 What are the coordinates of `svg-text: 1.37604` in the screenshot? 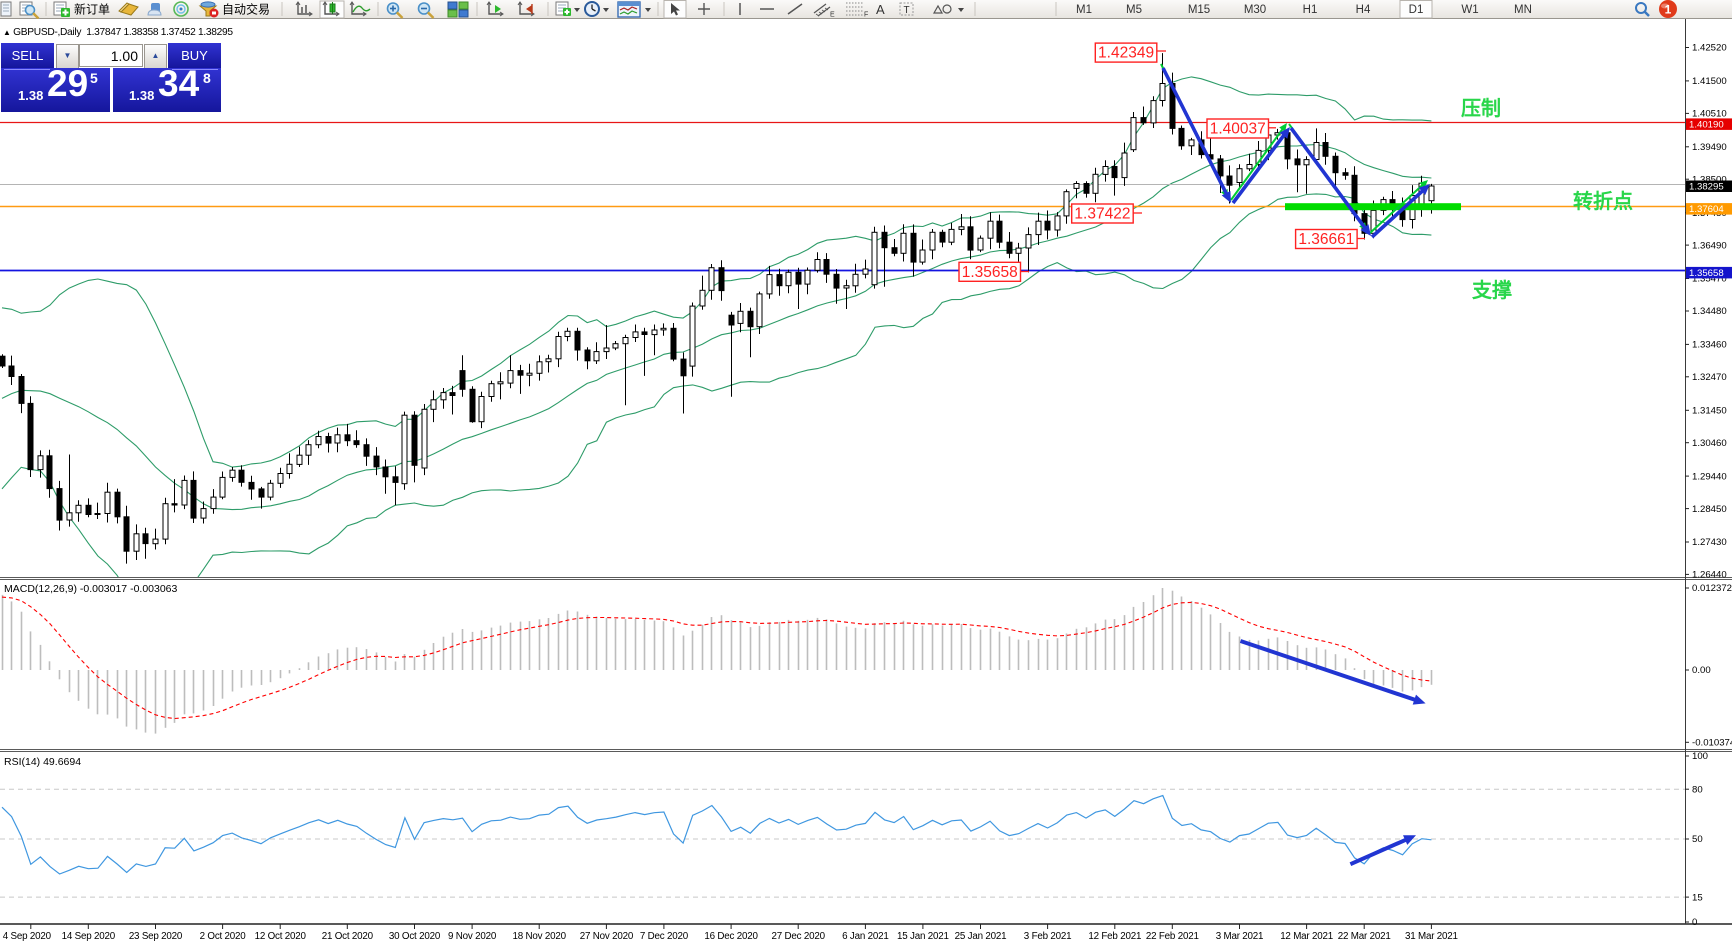 It's located at (1706, 209).